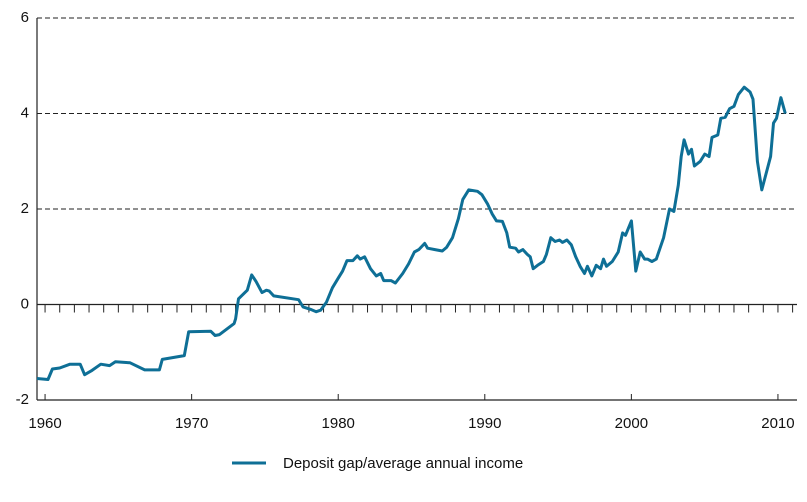 This screenshot has width=807, height=502. What do you see at coordinates (44, 423) in the screenshot?
I see `x-tick-label: 1960` at bounding box center [44, 423].